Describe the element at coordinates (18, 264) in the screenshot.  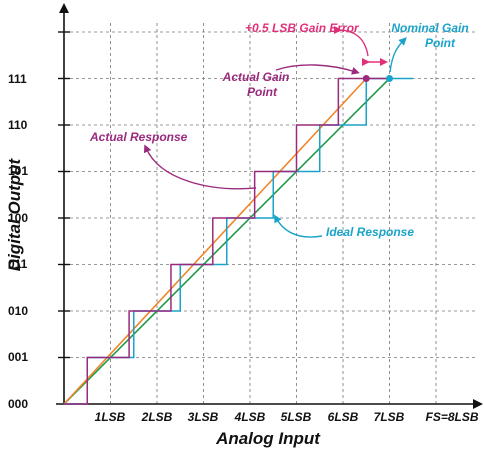
I see `y-tick-label: 011` at that location.